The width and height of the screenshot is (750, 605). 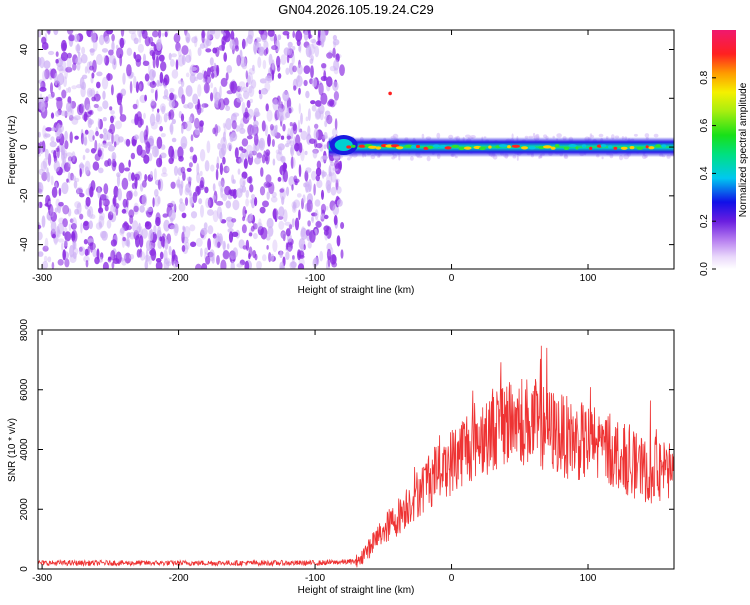 I want to click on signal-onset-core, so click(x=343, y=145).